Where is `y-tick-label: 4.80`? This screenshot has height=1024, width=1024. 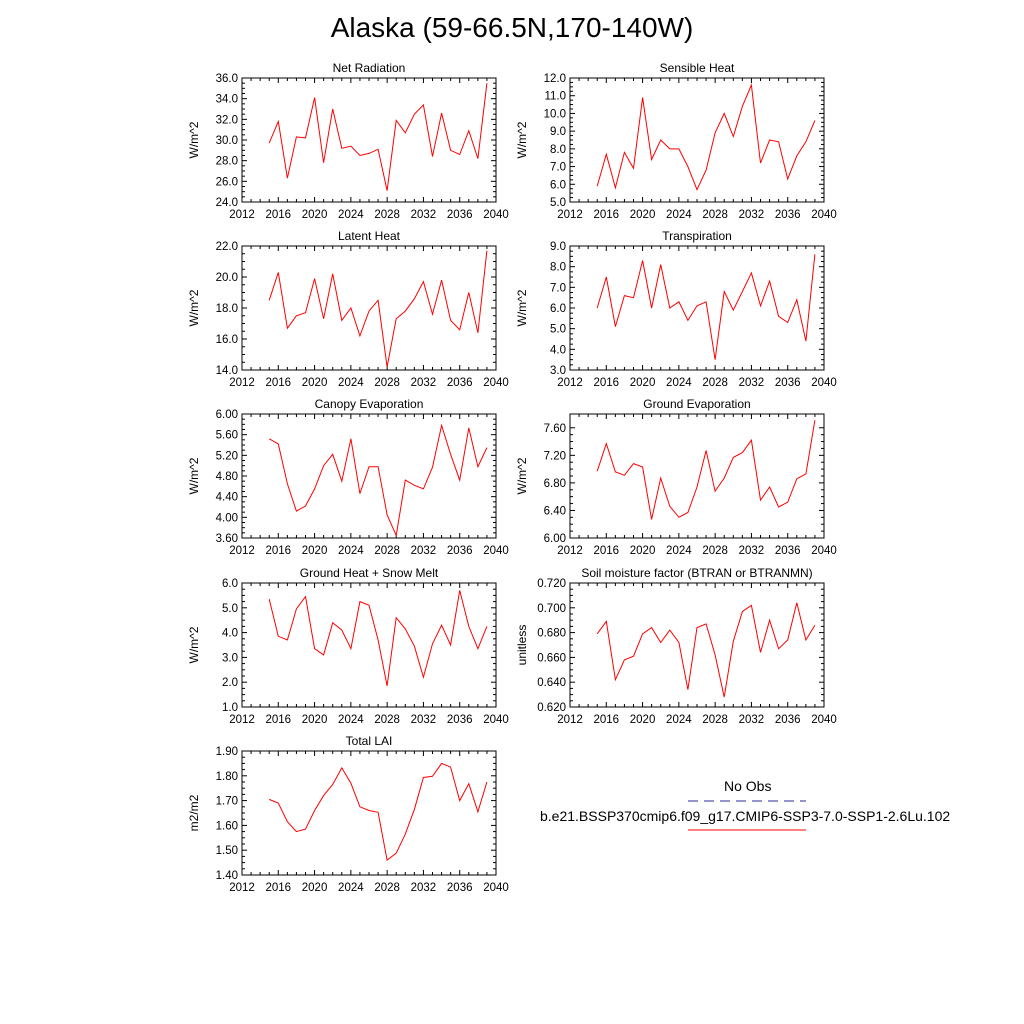
y-tick-label: 4.80 is located at coordinates (227, 477).